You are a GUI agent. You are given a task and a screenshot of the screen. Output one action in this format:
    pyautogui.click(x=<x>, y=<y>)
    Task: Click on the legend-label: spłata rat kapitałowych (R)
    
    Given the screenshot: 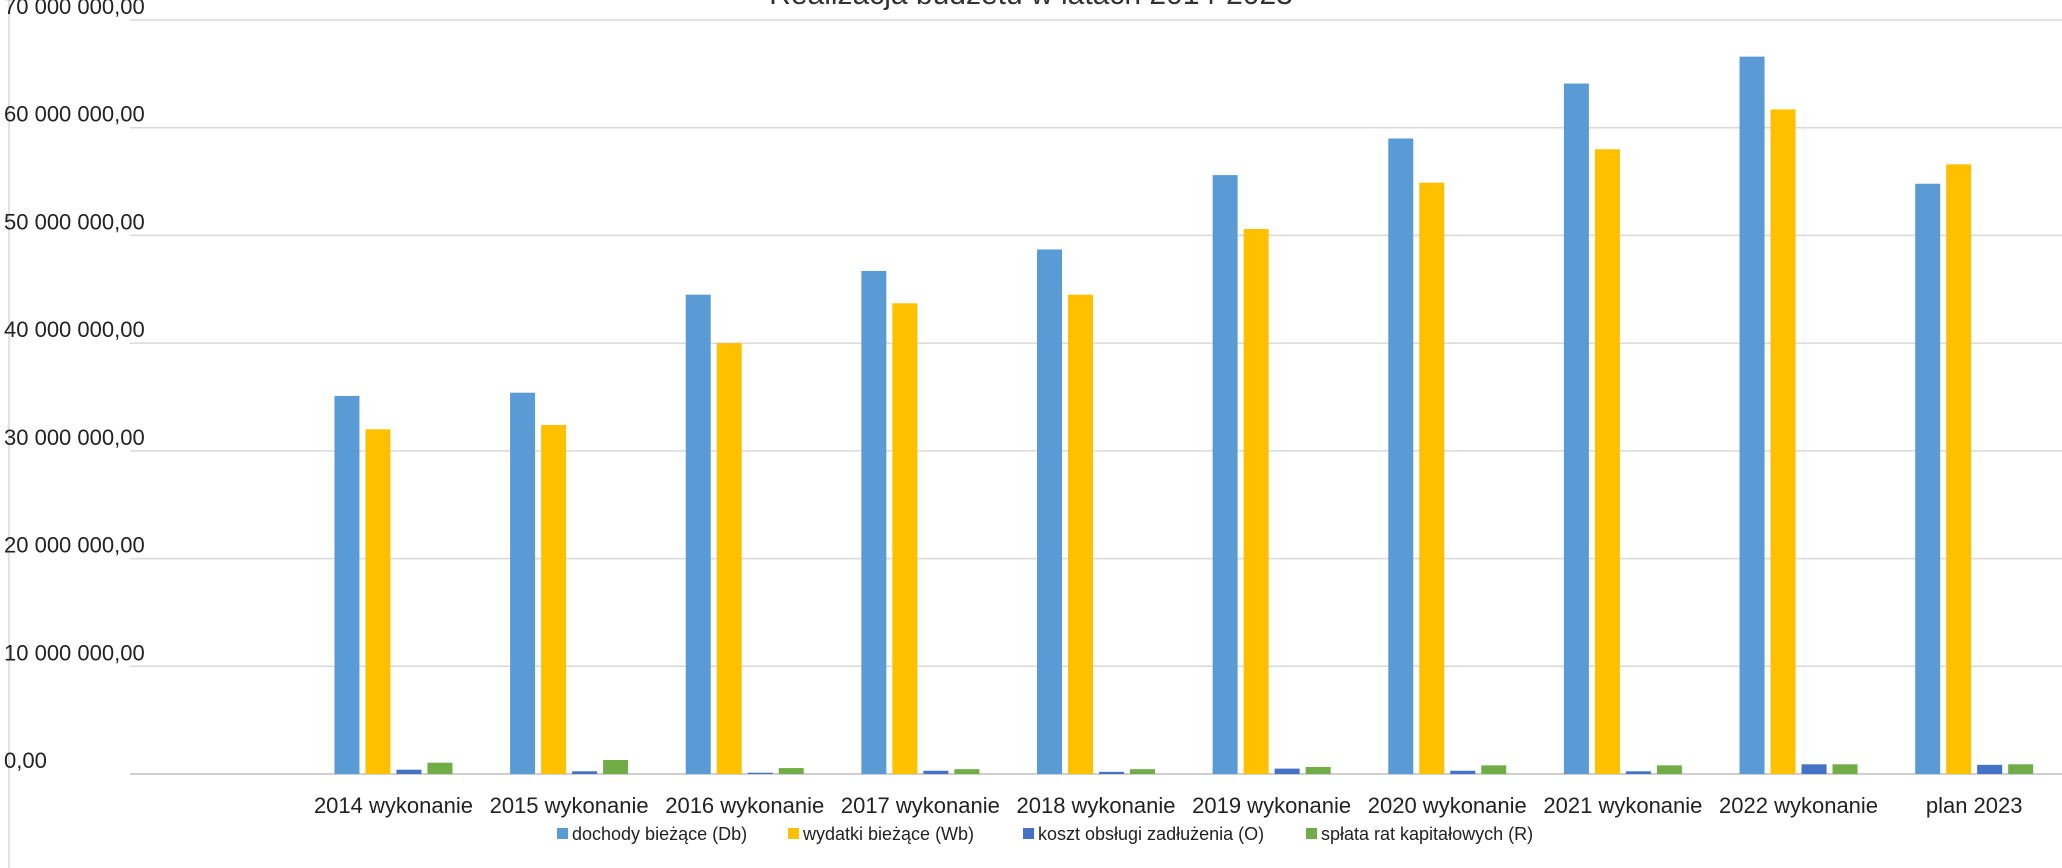 What is the action you would take?
    pyautogui.click(x=1427, y=834)
    